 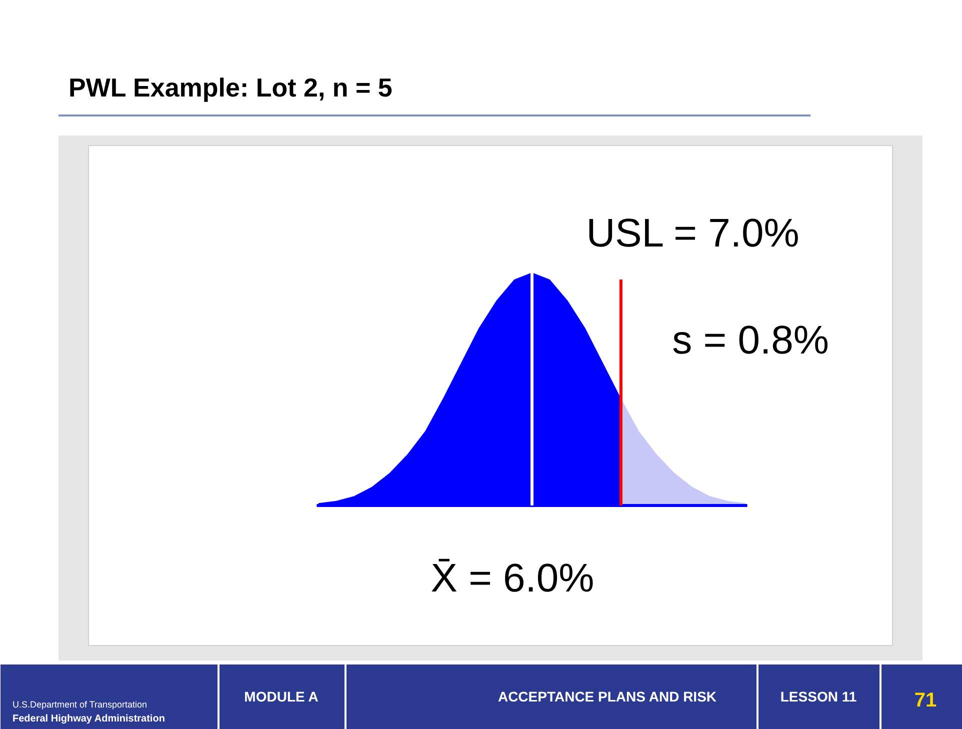 I want to click on text: X̄ = 6.0%, so click(x=512, y=578).